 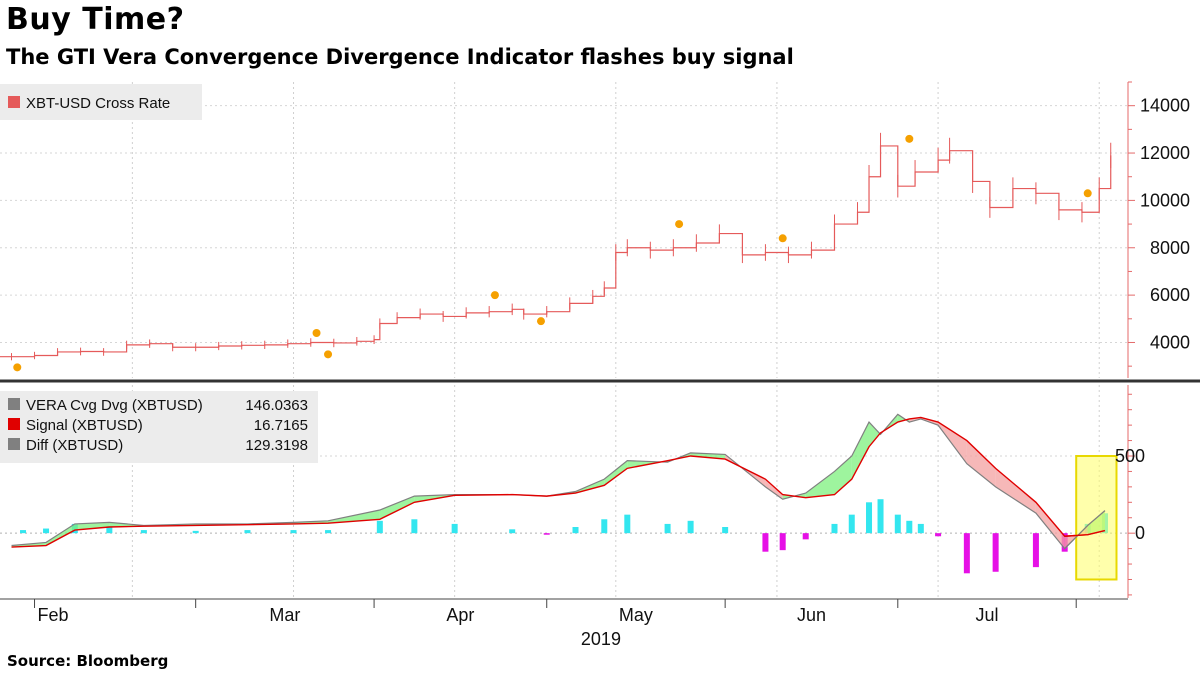 I want to click on vera-line-tail, so click(x=1085, y=530).